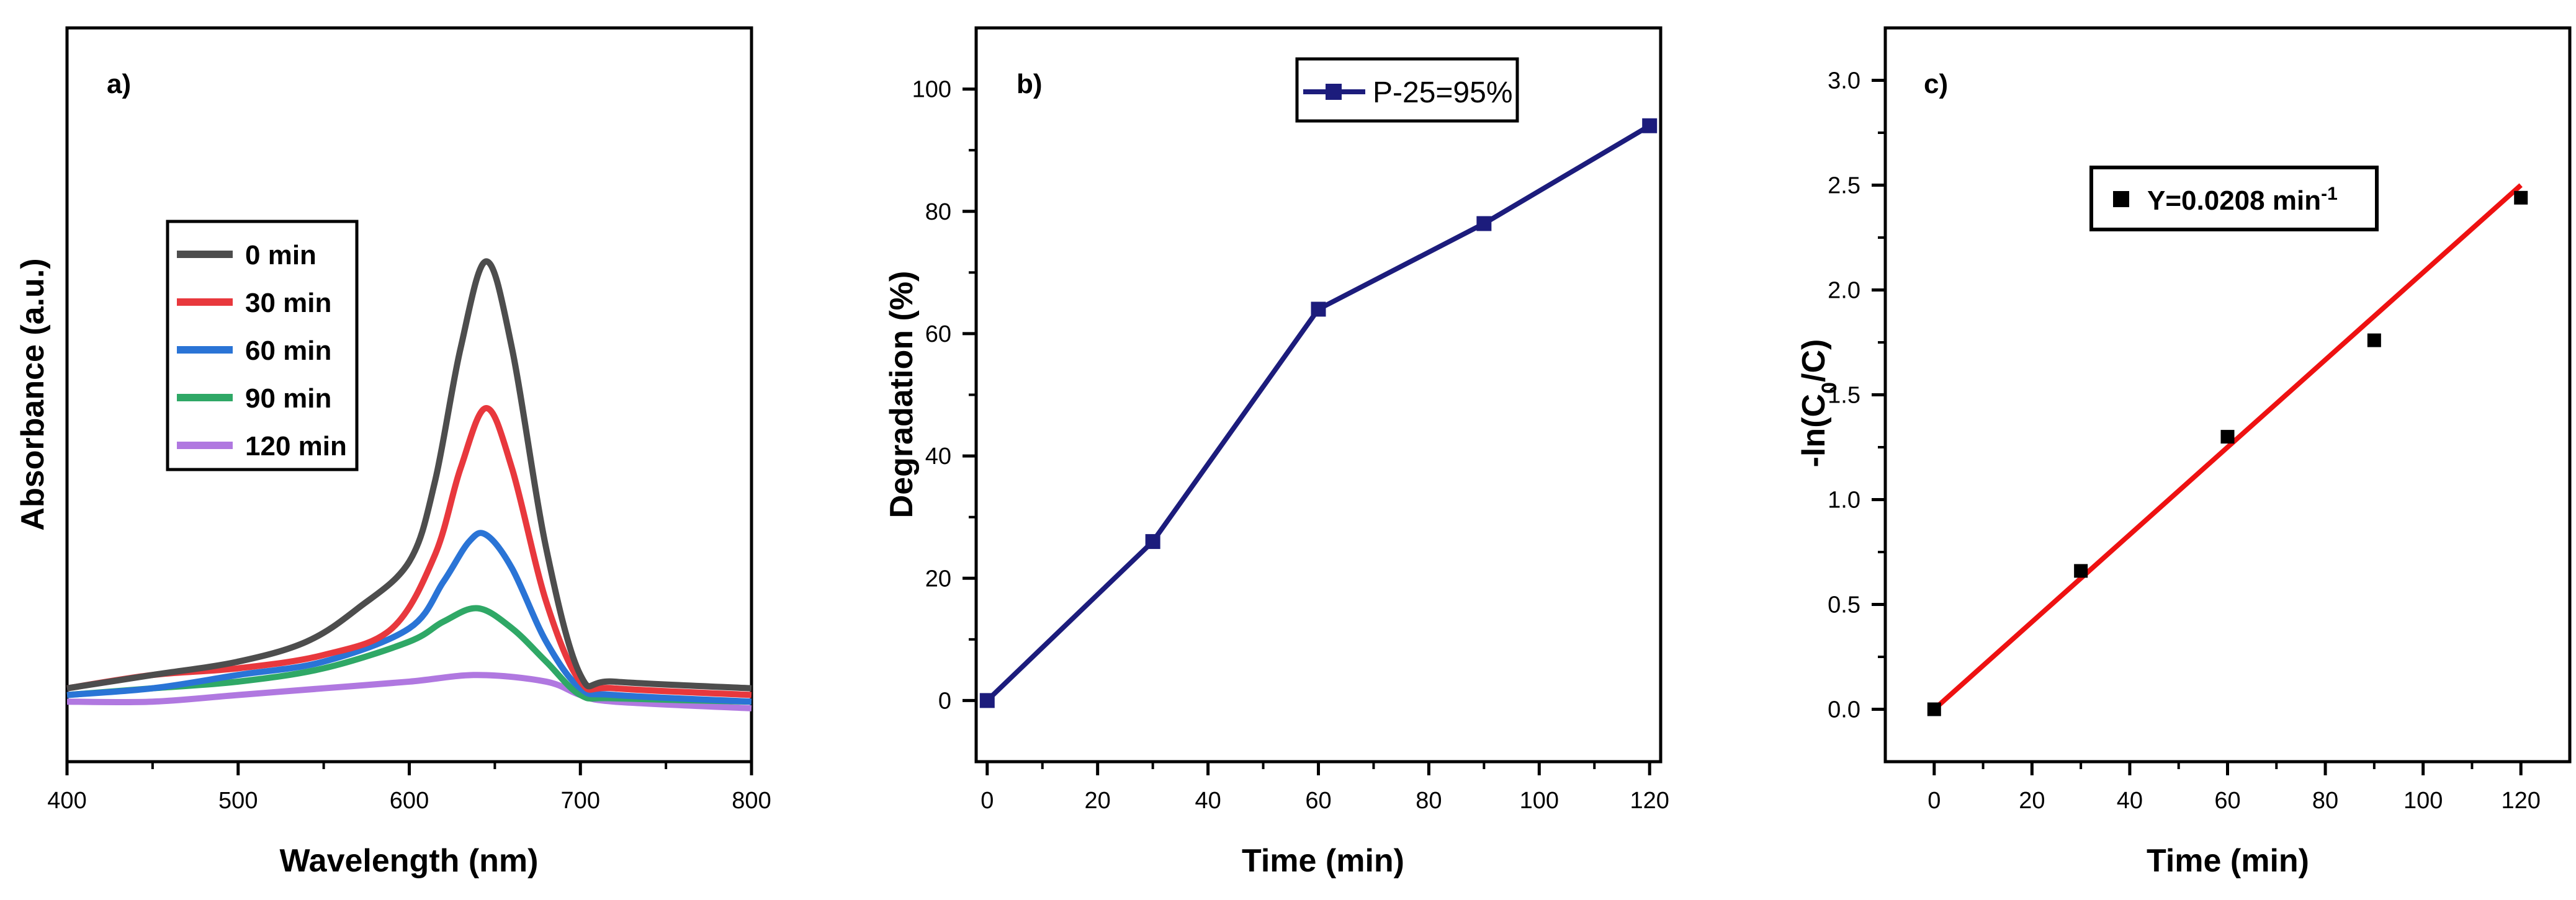 The width and height of the screenshot is (2576, 900). Describe the element at coordinates (1844, 710) in the screenshot. I see `y-tick-label: 0.0` at that location.